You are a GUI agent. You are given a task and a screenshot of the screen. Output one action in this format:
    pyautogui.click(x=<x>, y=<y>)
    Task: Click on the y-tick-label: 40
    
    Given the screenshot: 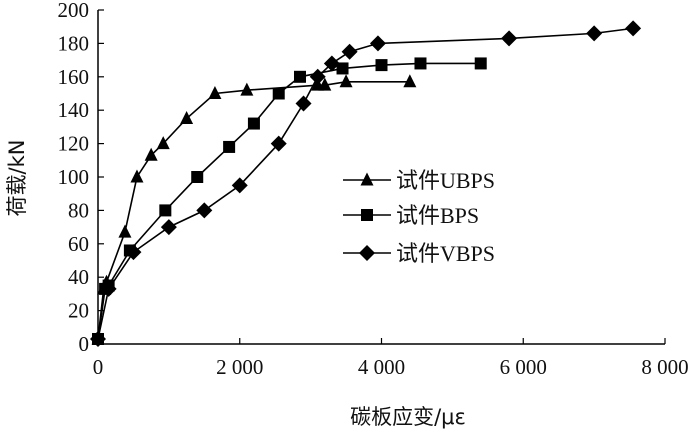 What is the action you would take?
    pyautogui.click(x=78, y=277)
    